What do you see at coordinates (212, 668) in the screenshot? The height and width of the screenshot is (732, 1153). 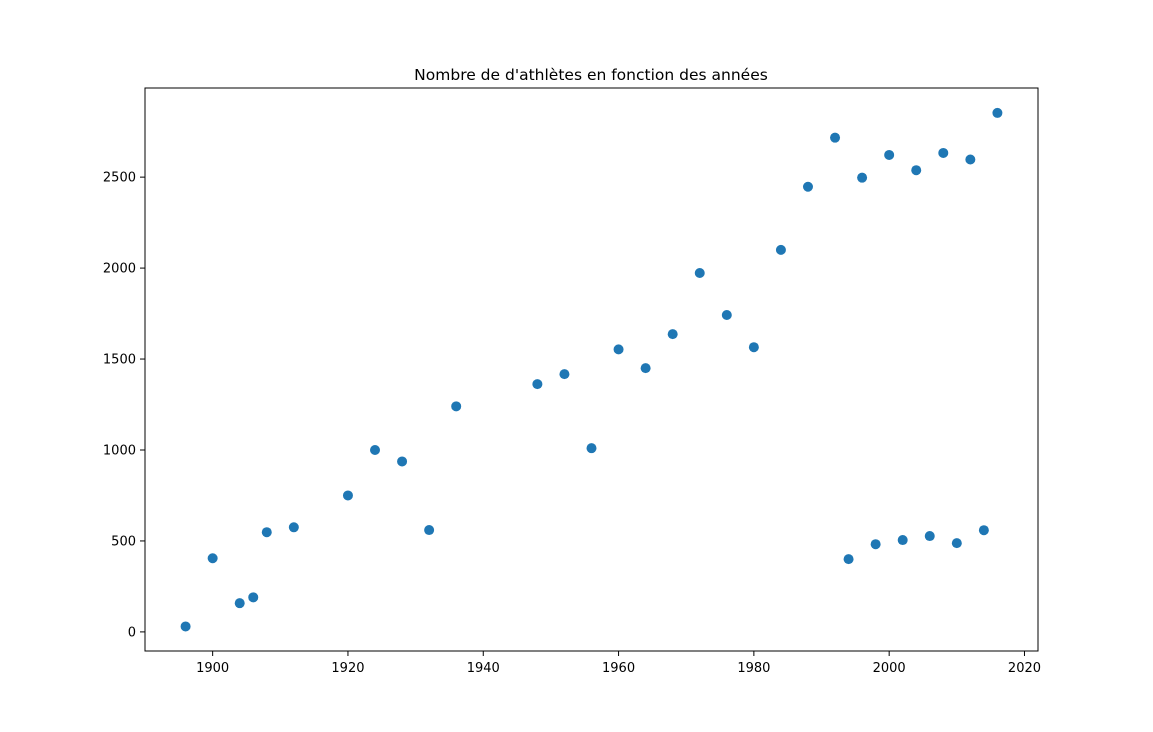 I see `x-tick-label: 1900` at bounding box center [212, 668].